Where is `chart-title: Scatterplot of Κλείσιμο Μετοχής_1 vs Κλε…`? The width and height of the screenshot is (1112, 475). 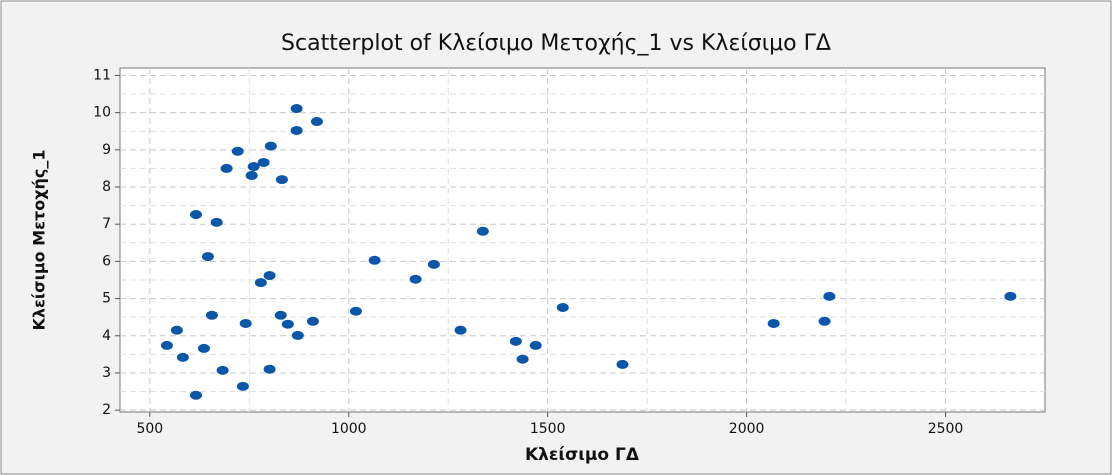
chart-title: Scatterplot of Κλείσιμο Μετοχής_1 vs Κλε… is located at coordinates (556, 43).